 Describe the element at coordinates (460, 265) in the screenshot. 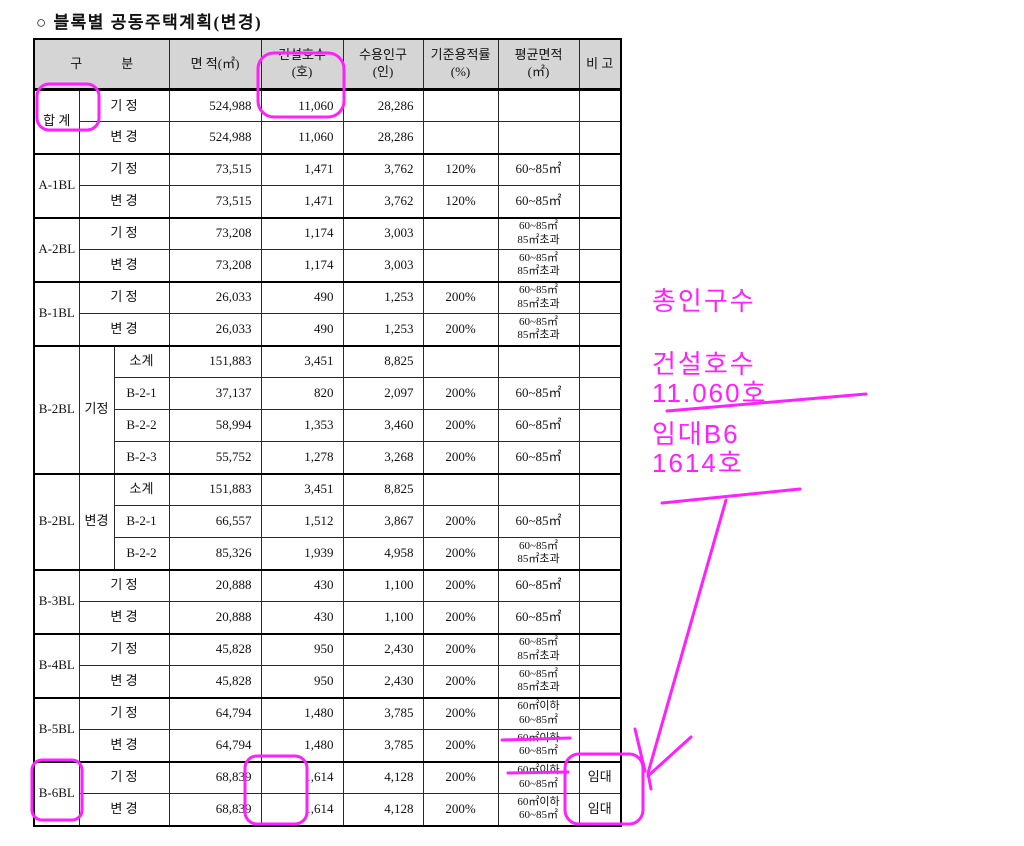

I see `cell-far` at that location.